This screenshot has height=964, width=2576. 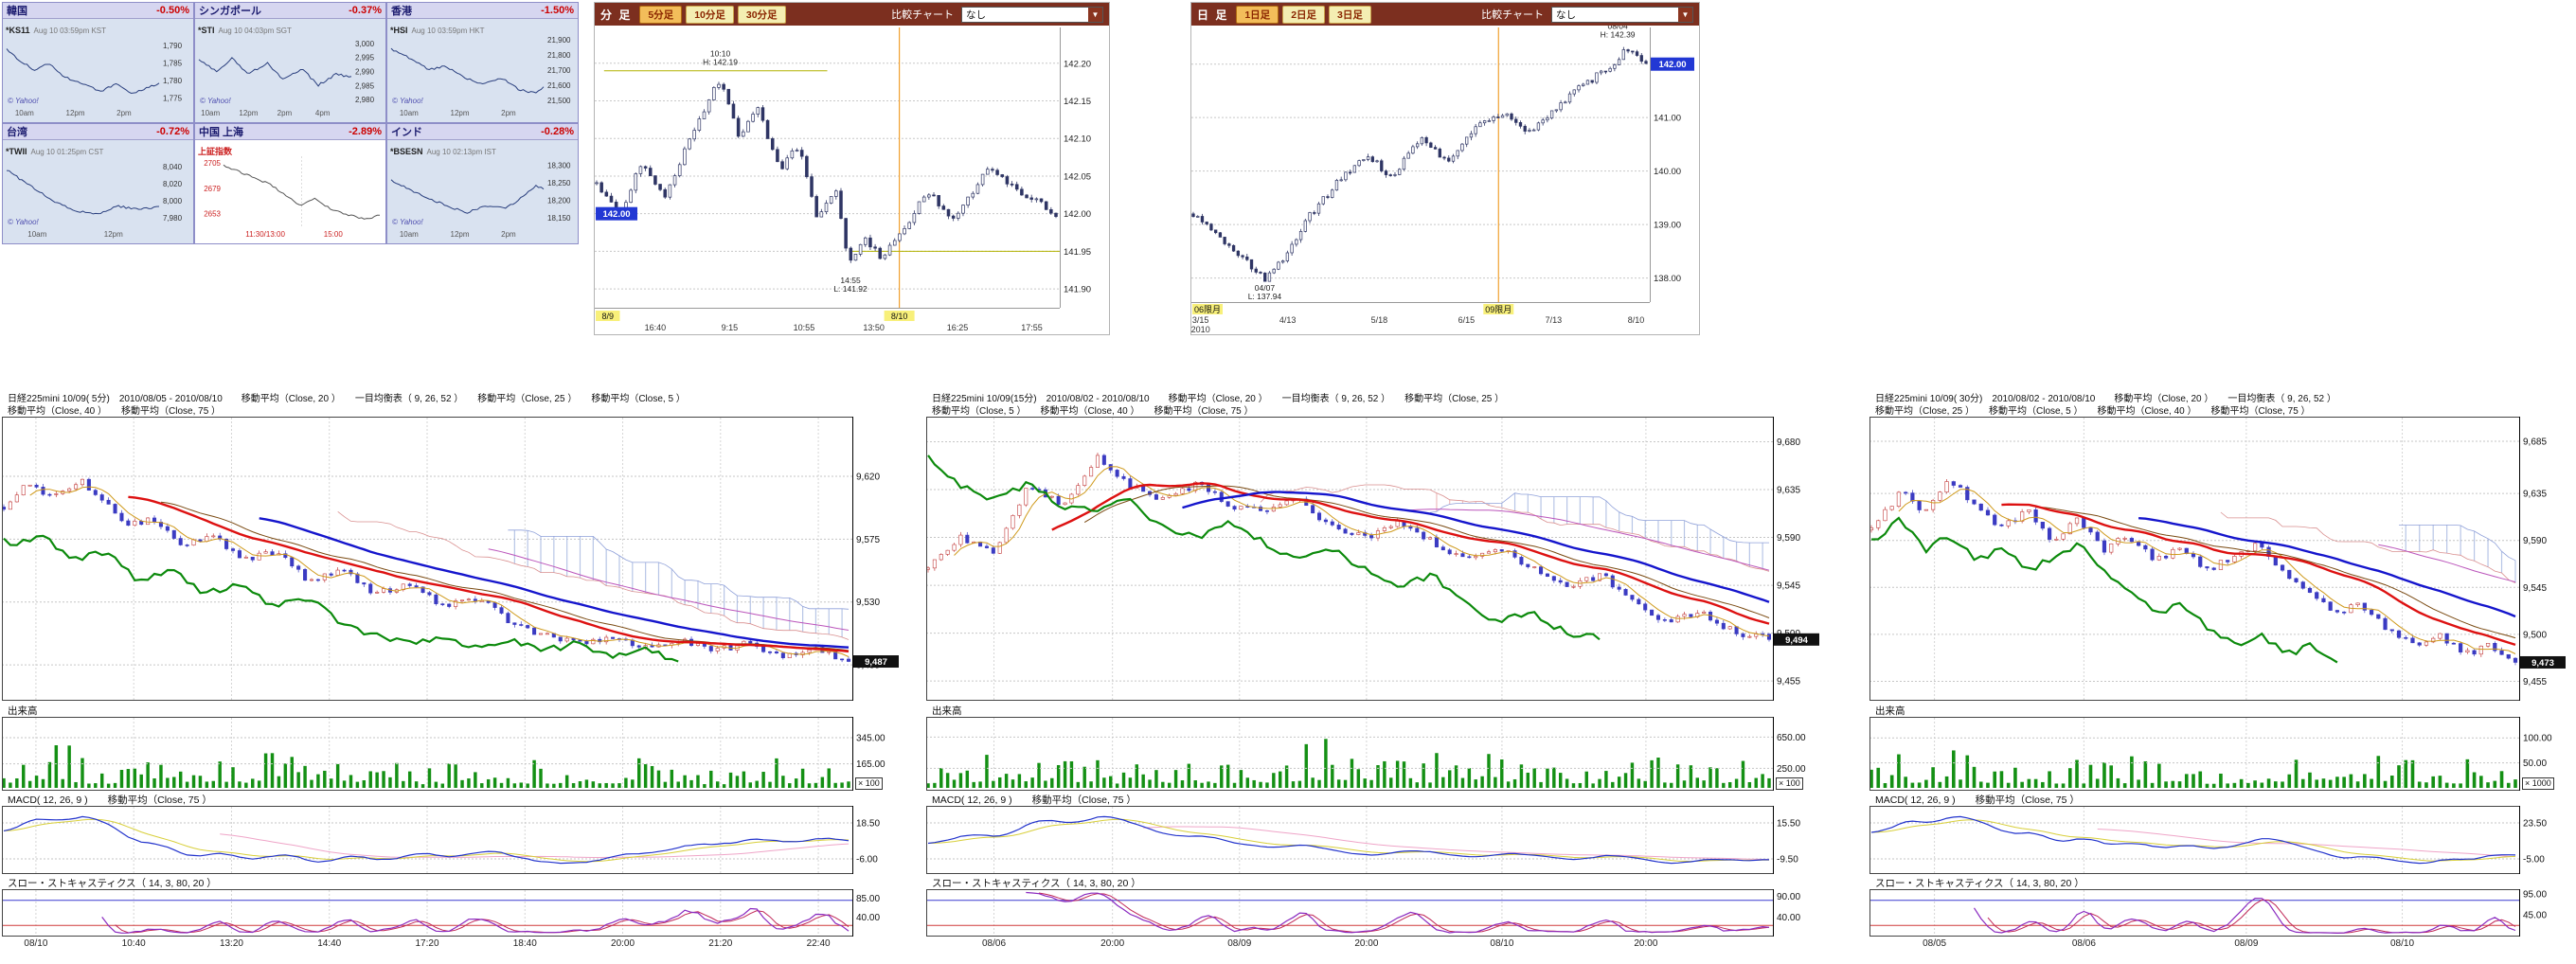 What do you see at coordinates (212, 214) in the screenshot?
I see `svg-text: 2653` at bounding box center [212, 214].